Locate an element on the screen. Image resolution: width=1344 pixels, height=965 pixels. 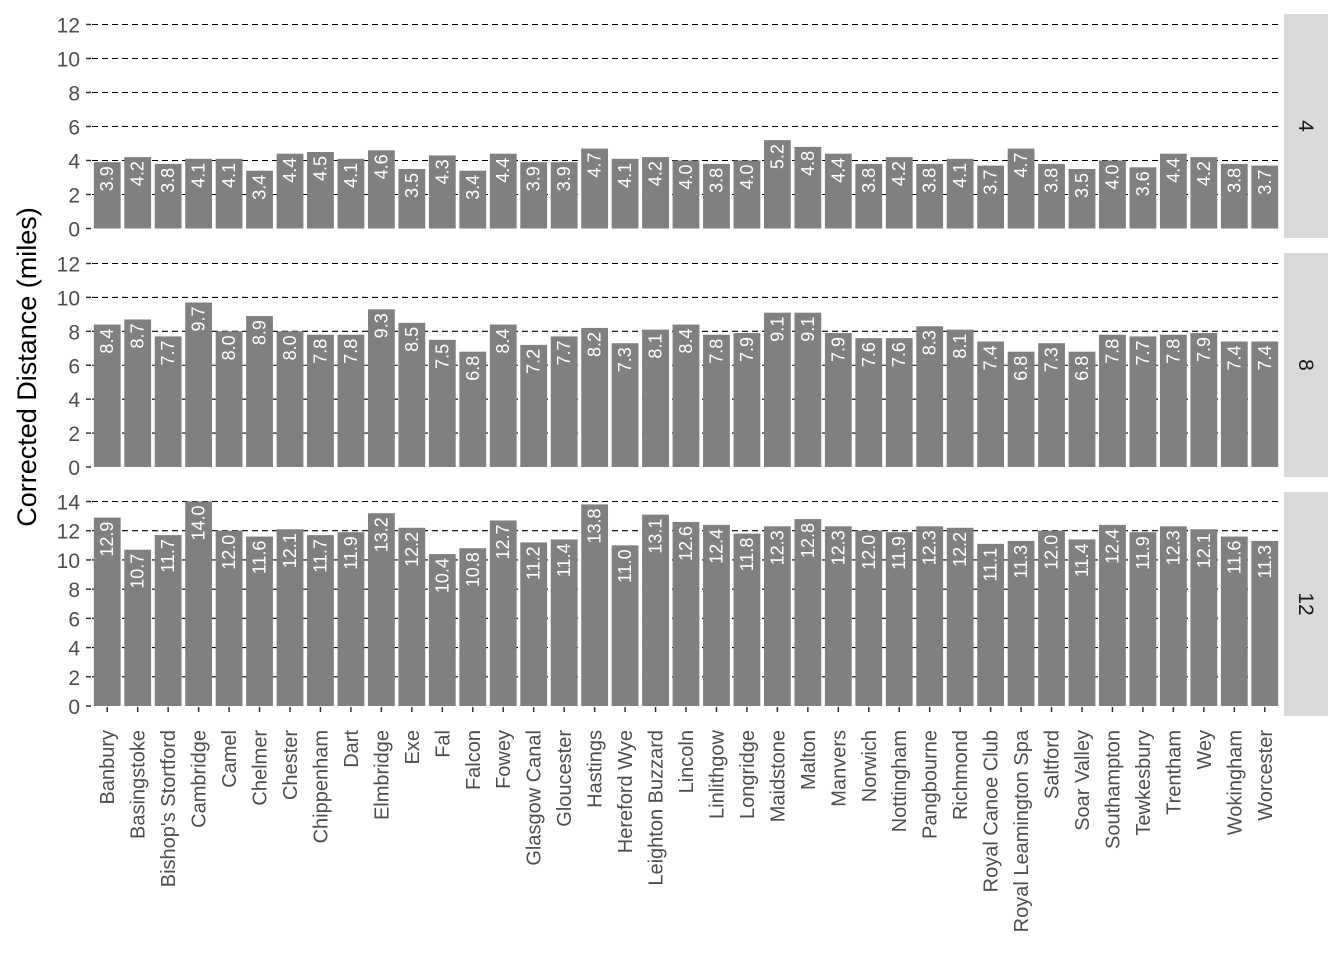
bar-value-label: 12.7 is located at coordinates (503, 541).